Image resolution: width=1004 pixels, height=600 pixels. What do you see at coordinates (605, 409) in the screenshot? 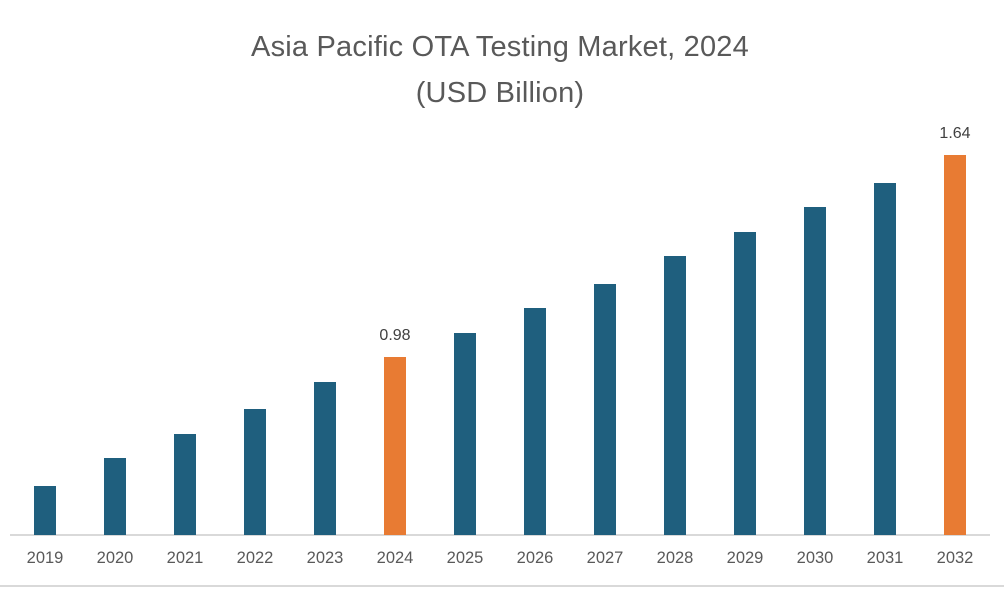
I see `bar-2027` at bounding box center [605, 409].